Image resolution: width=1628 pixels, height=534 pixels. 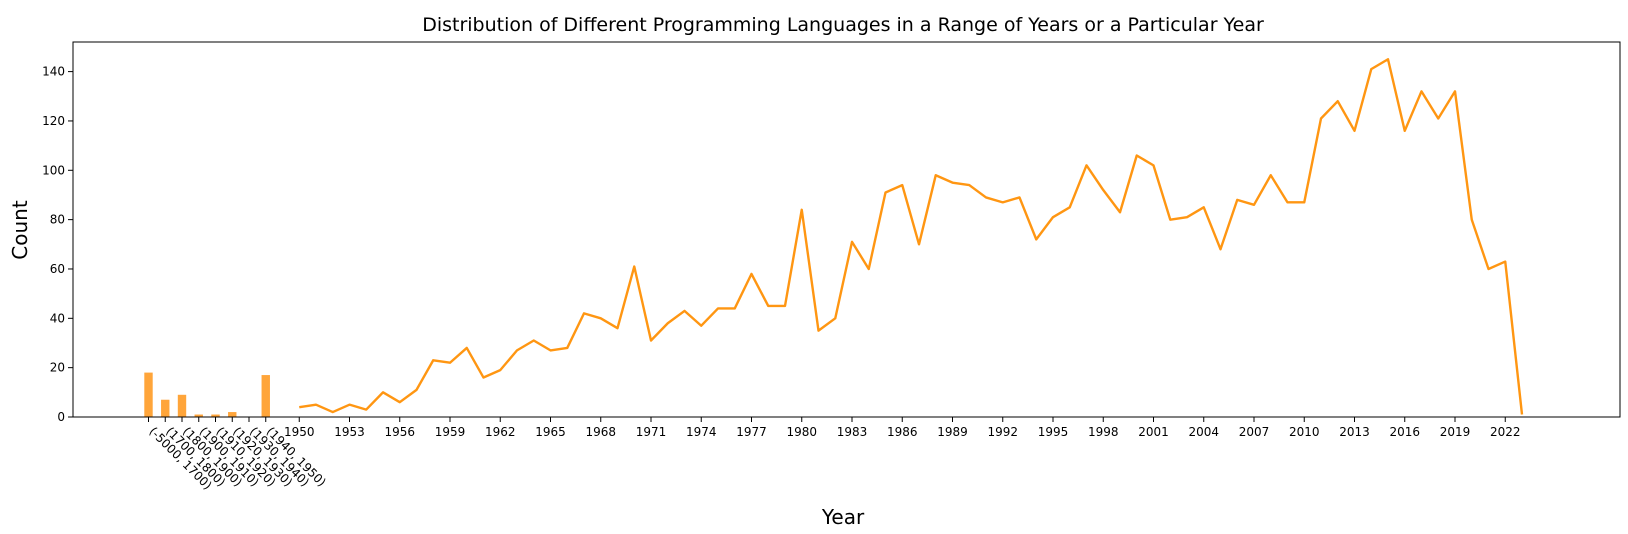 I want to click on x-tick-label: 1986, so click(x=902, y=432).